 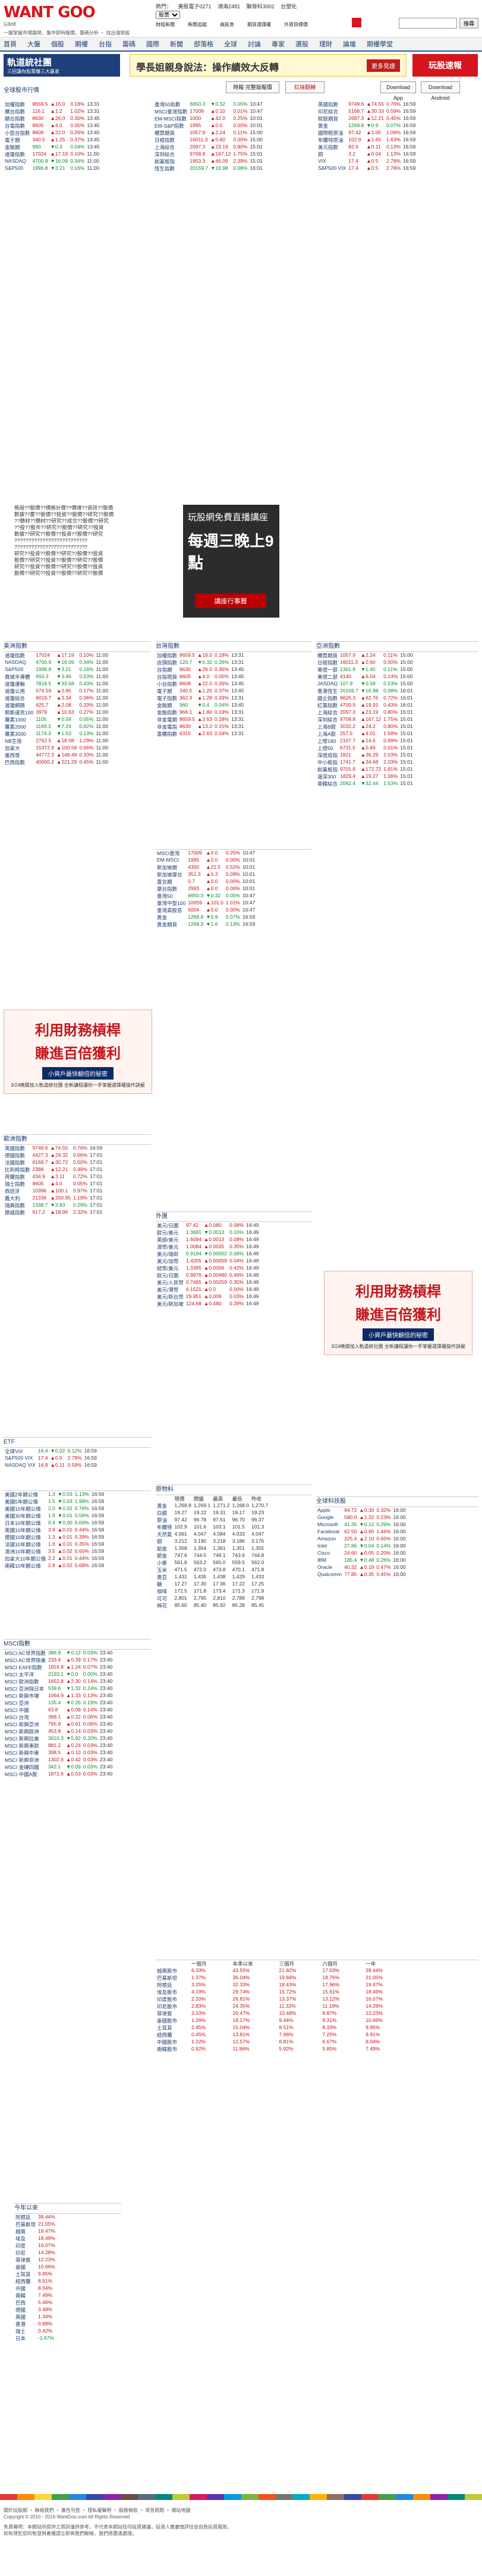 What do you see at coordinates (276, 1978) in the screenshot?
I see `performance-row: 巴基斯坦 1.37% 36.04% 19.84% 18.76% 21.05%` at bounding box center [276, 1978].